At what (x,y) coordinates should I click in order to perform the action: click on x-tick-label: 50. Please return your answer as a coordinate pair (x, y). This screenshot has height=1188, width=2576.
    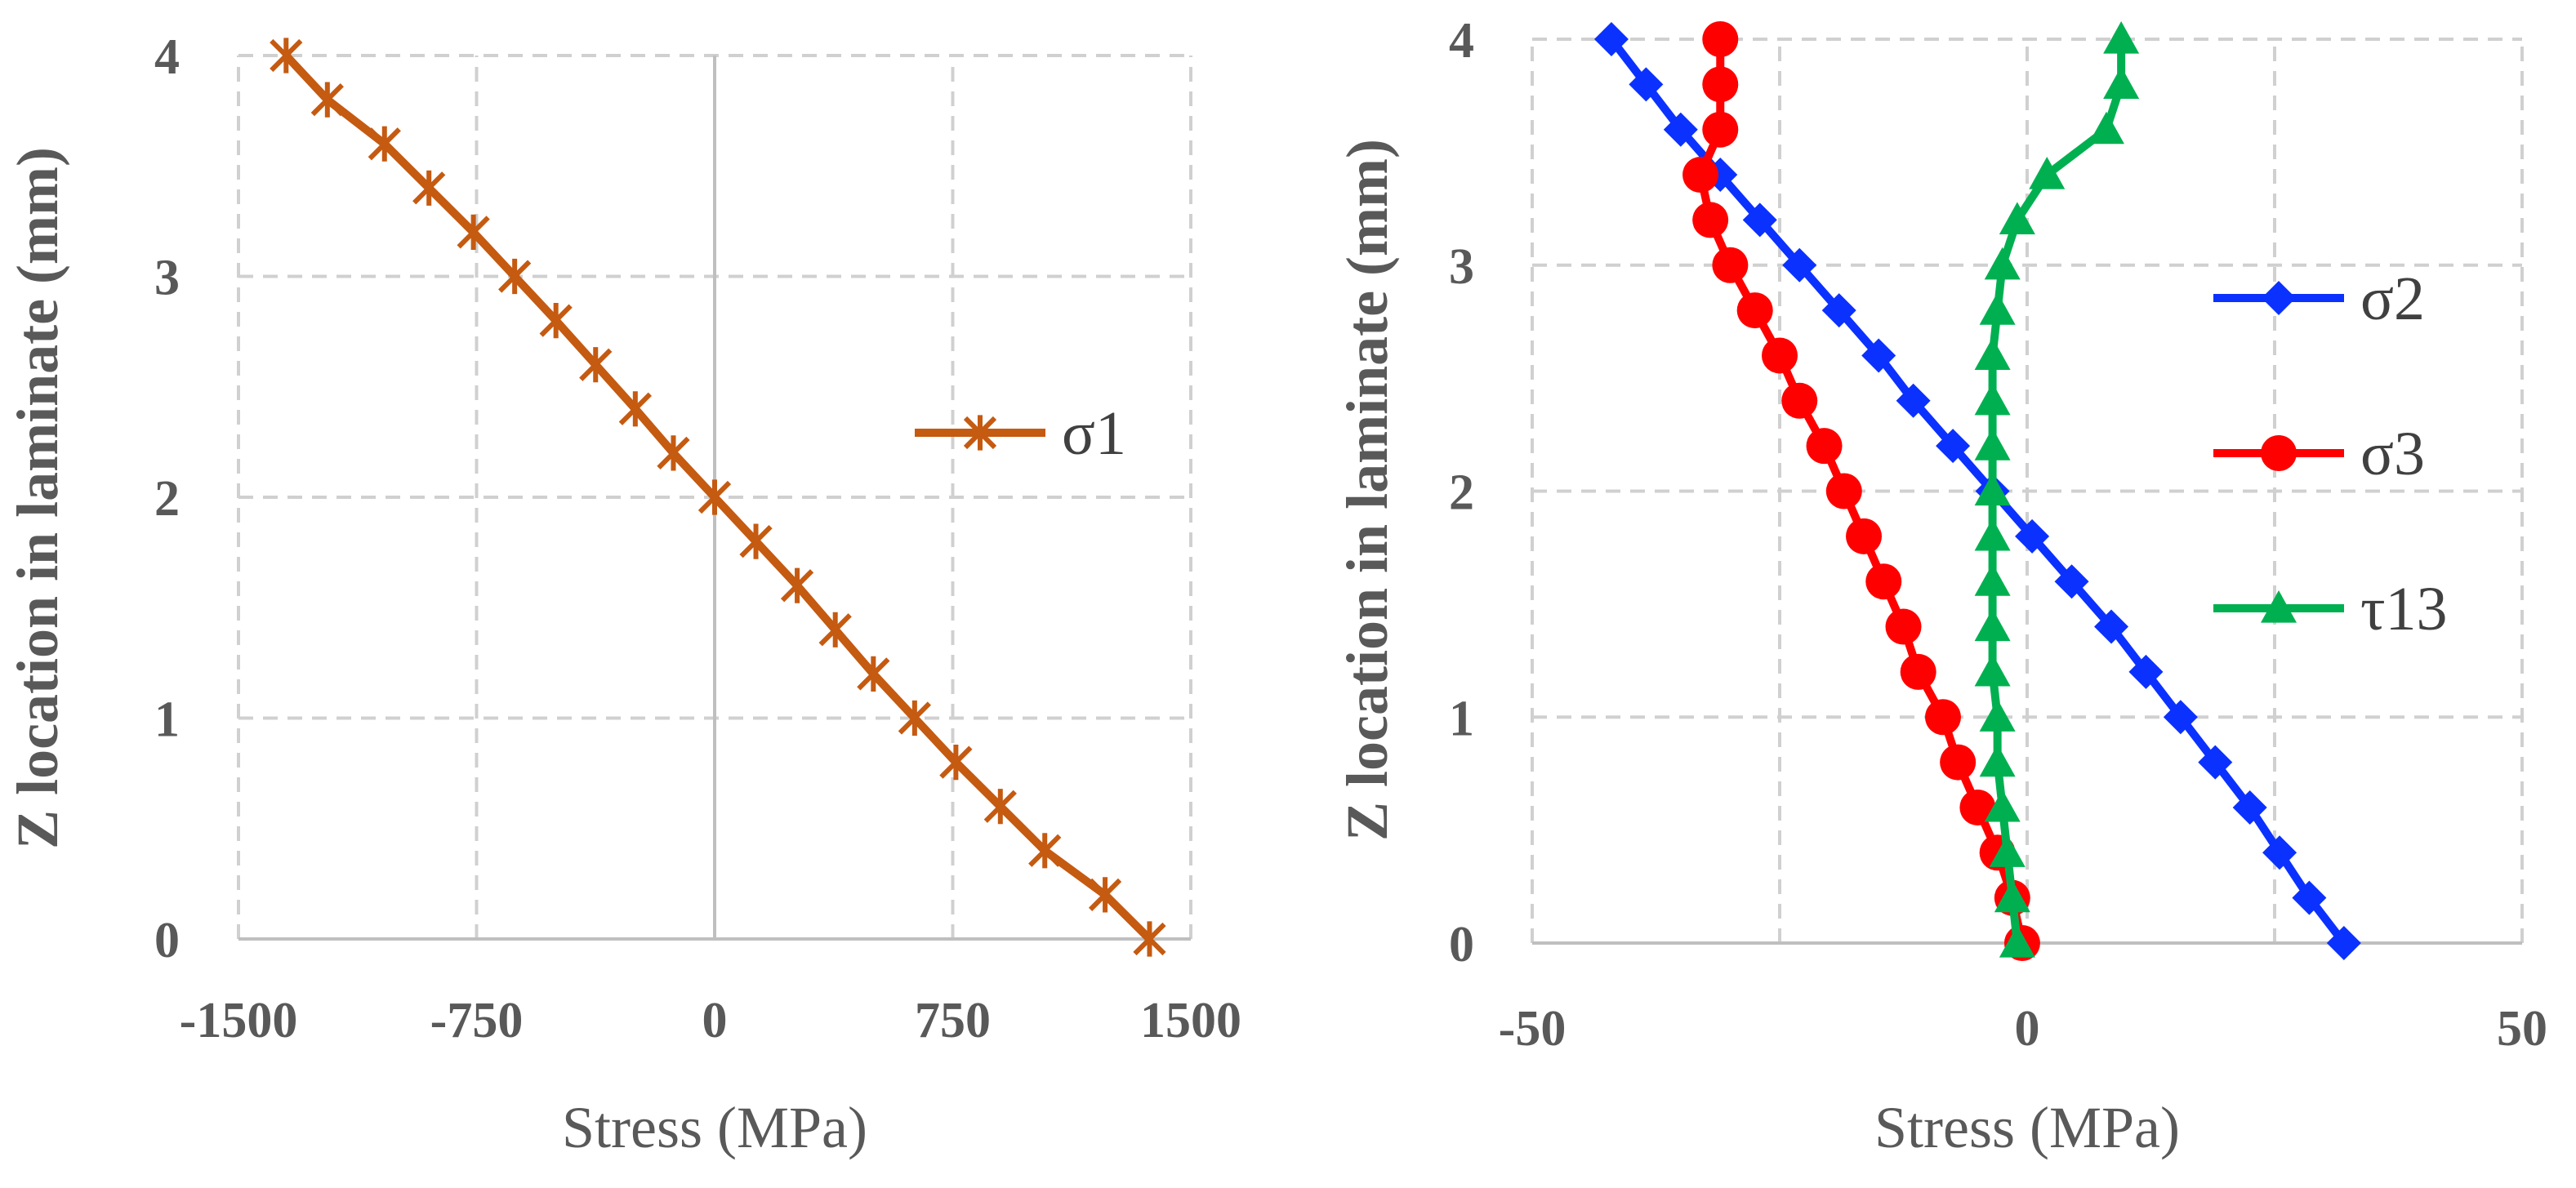
    Looking at the image, I should click on (2522, 1029).